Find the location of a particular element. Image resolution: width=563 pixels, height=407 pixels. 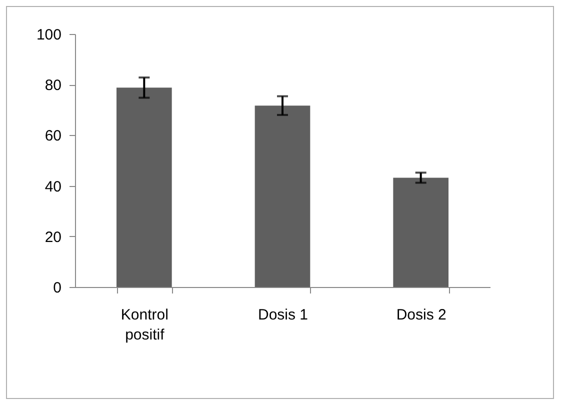

x-tick-label: Dosis 2 is located at coordinates (421, 315).